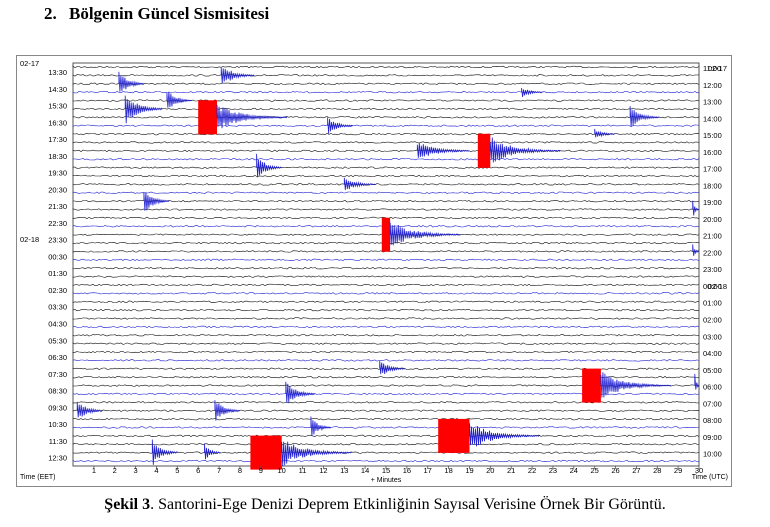  Describe the element at coordinates (57, 273) in the screenshot. I see `left-time-label: 01:30` at that location.